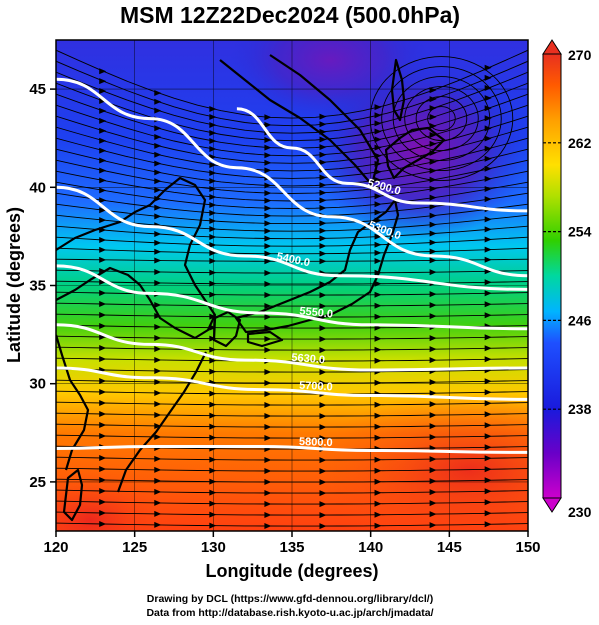 The width and height of the screenshot is (599, 625). Describe the element at coordinates (37, 187) in the screenshot. I see `y-tick-label-40: 40` at that location.